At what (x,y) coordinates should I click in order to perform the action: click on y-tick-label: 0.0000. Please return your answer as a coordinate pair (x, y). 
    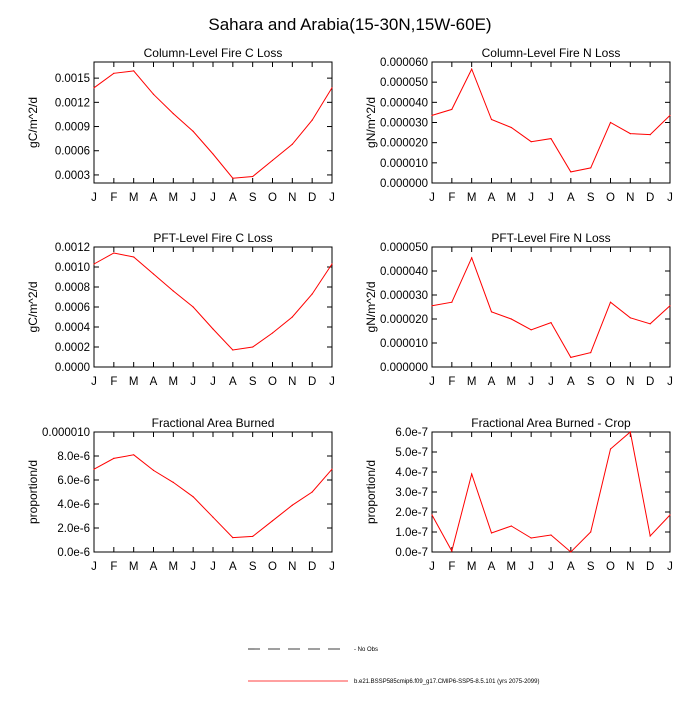
    Looking at the image, I should click on (72, 368).